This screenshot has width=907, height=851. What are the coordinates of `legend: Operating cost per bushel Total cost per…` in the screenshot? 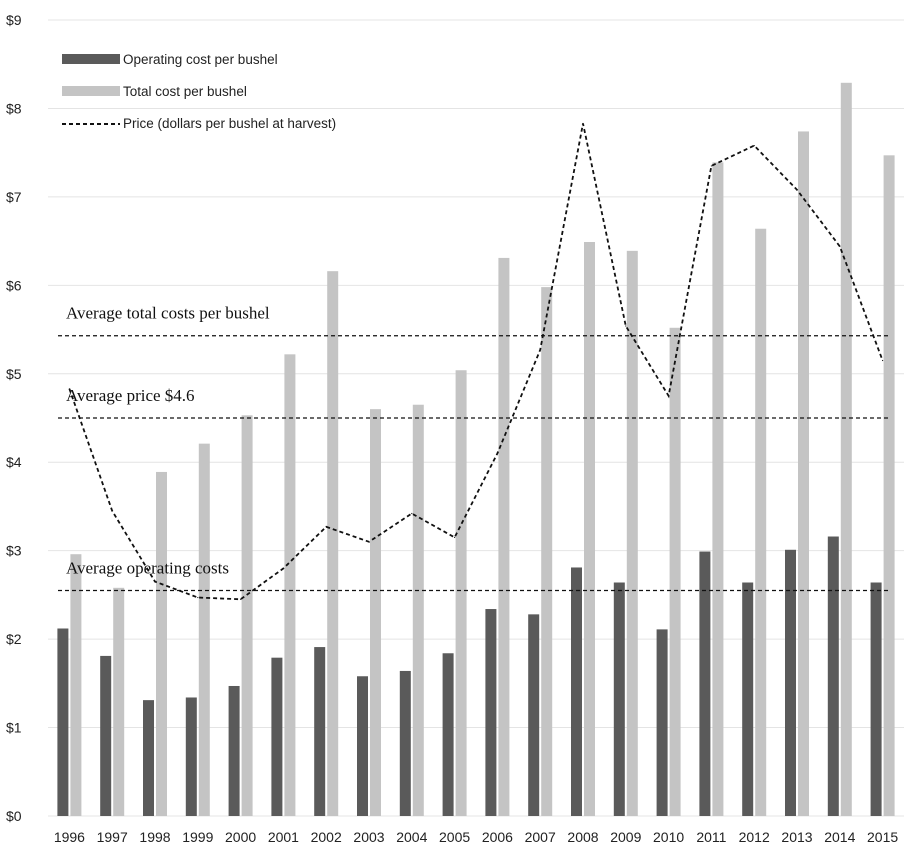 It's located at (199, 91).